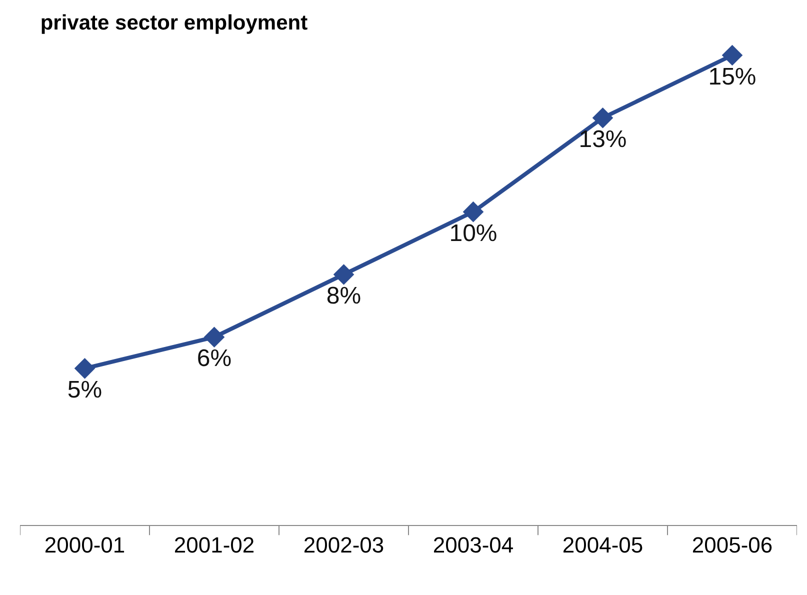  I want to click on data-label: 13%, so click(602, 139).